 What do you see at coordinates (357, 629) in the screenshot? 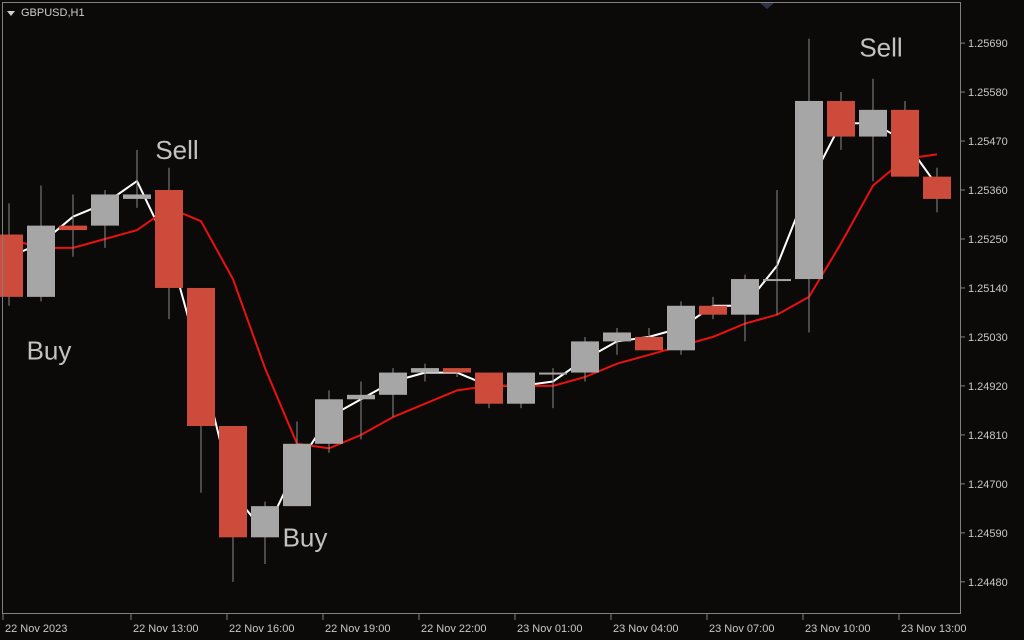
I see `time-tick-label: 22 Nov 19:00` at bounding box center [357, 629].